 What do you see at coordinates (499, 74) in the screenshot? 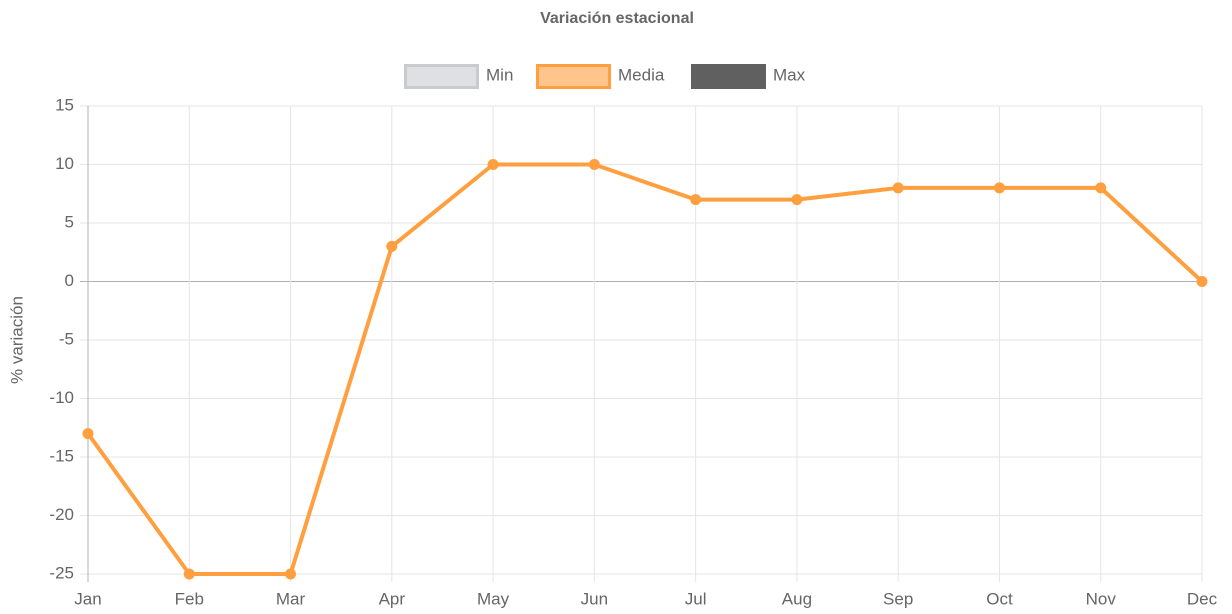
I see `legend-label: Min` at bounding box center [499, 74].